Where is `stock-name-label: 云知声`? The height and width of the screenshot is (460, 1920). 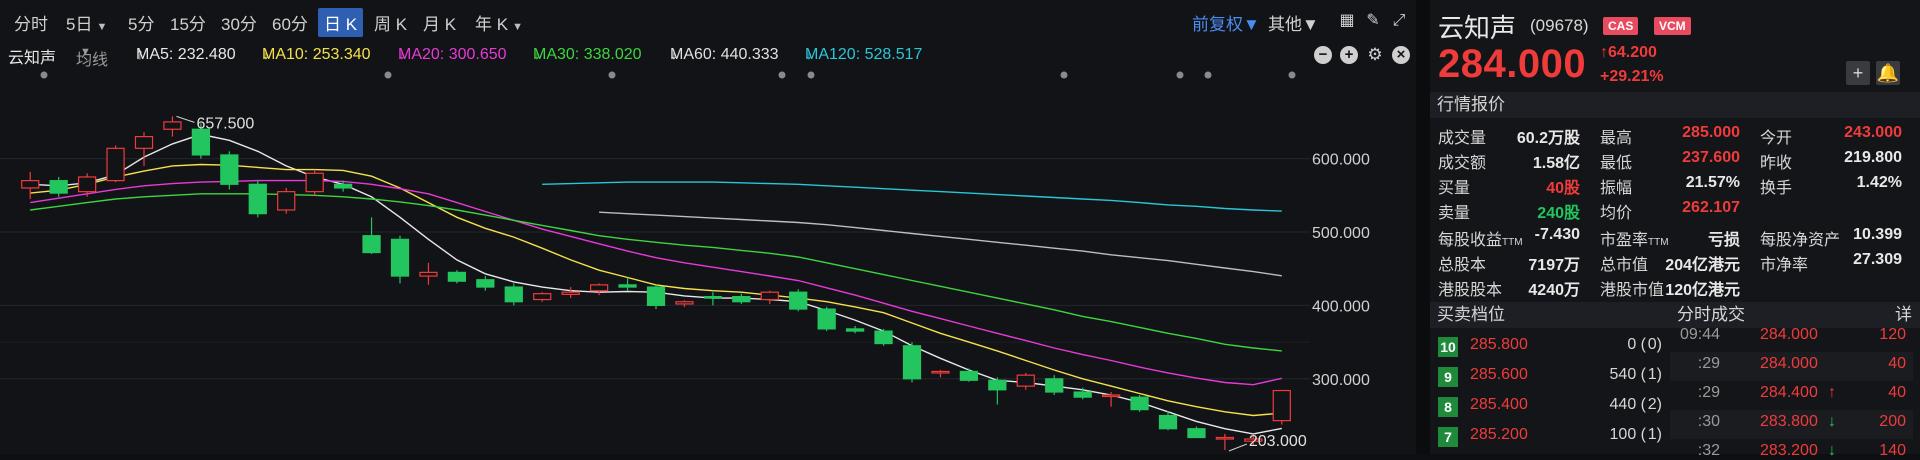 stock-name-label: 云知声 is located at coordinates (32, 58).